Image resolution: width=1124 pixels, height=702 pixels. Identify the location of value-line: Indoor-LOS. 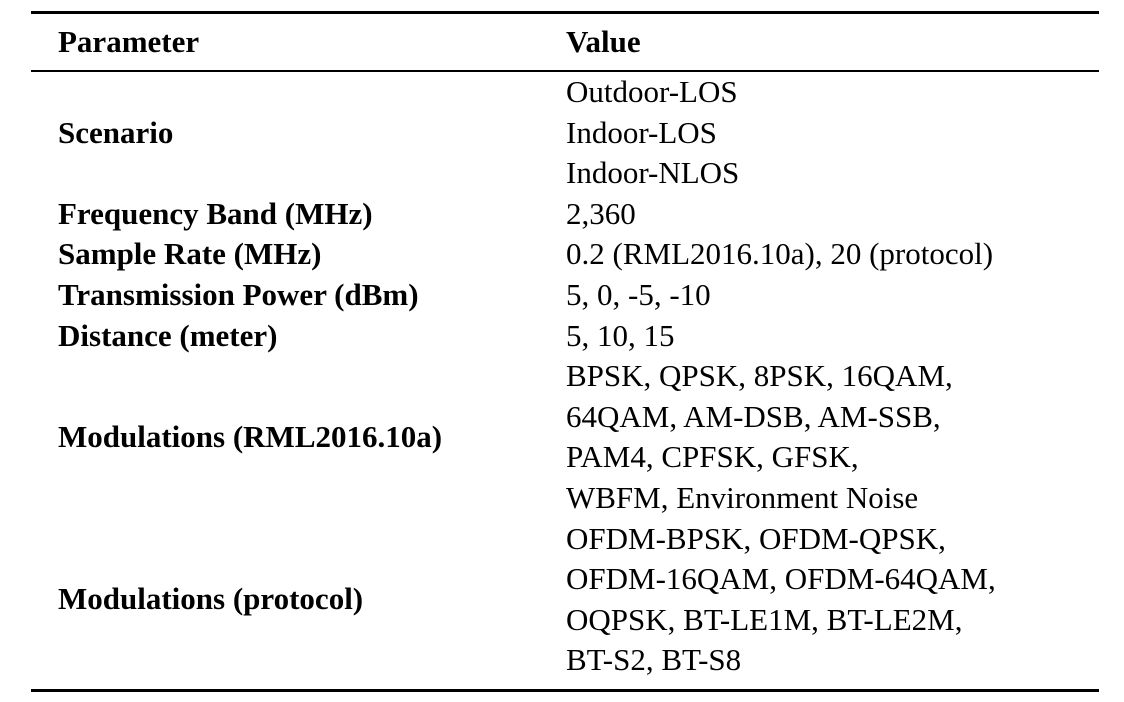
(641, 132).